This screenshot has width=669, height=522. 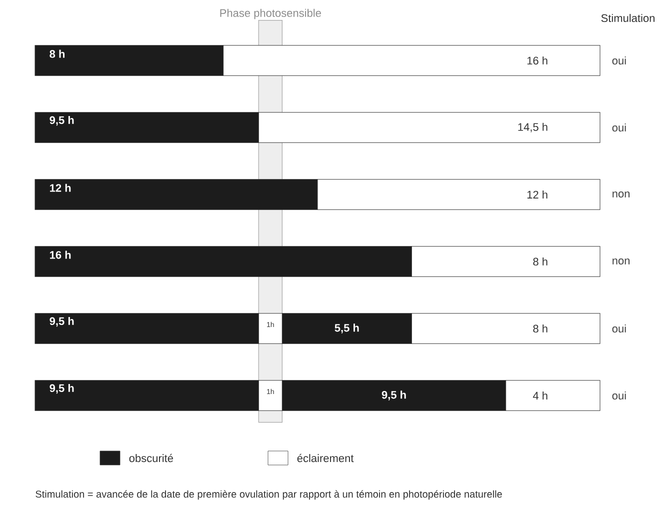 I want to click on text: Stimulation = avancée de la date de première ovulation par rapport à un témoin en photopériode naturelle, so click(x=269, y=495).